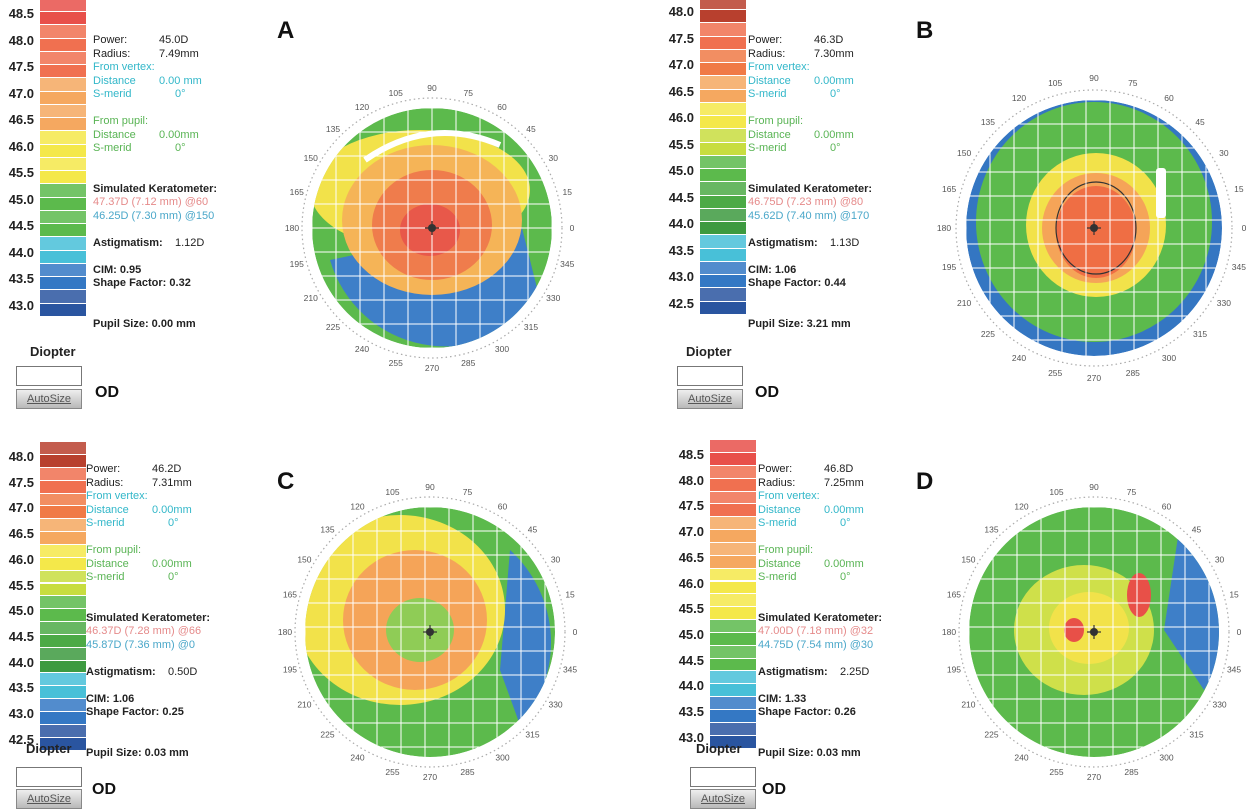 The image size is (1260, 809). Describe the element at coordinates (178, 136) in the screenshot. I see `info-row: Distance 0.00mm` at that location.